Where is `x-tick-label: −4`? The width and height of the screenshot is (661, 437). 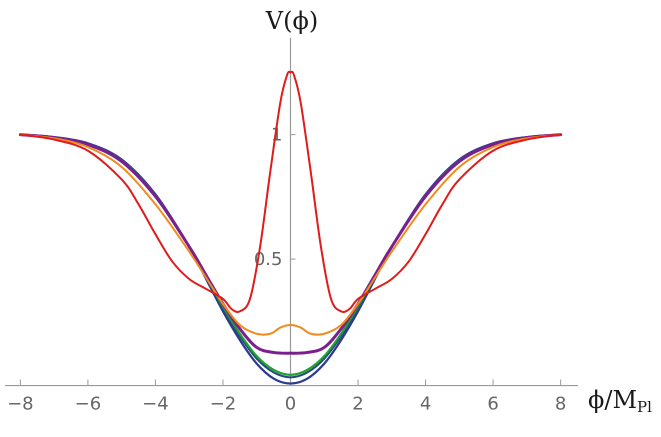
x-tick-label: −4 is located at coordinates (155, 404).